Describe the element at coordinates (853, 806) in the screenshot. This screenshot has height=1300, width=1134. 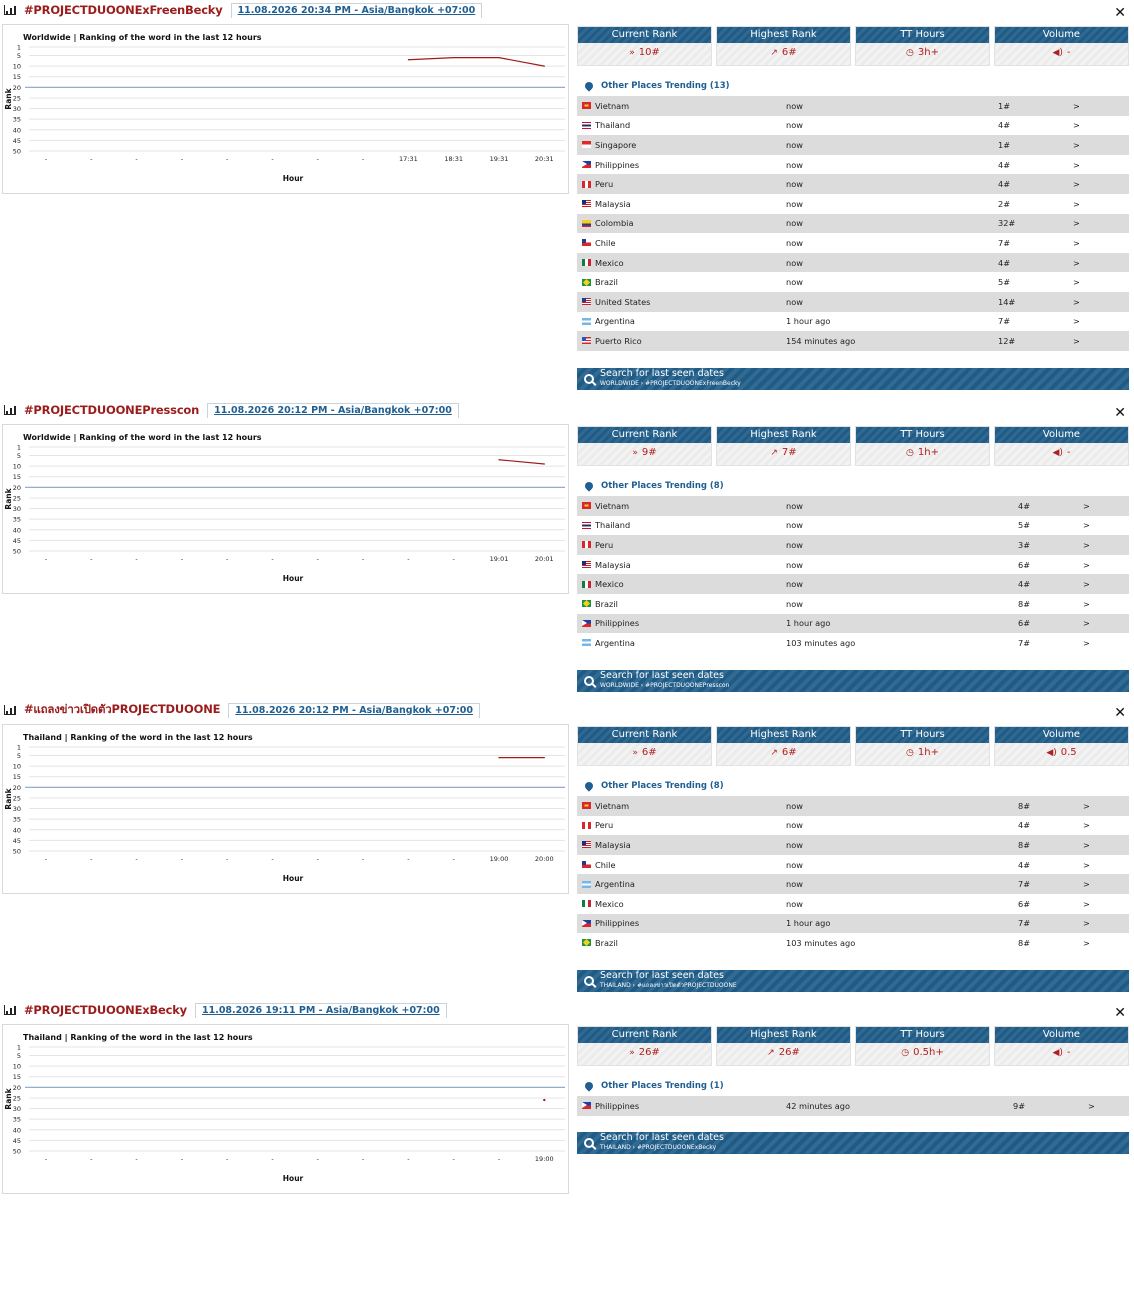
I see `place-row: Vietnam now 8# >` at that location.